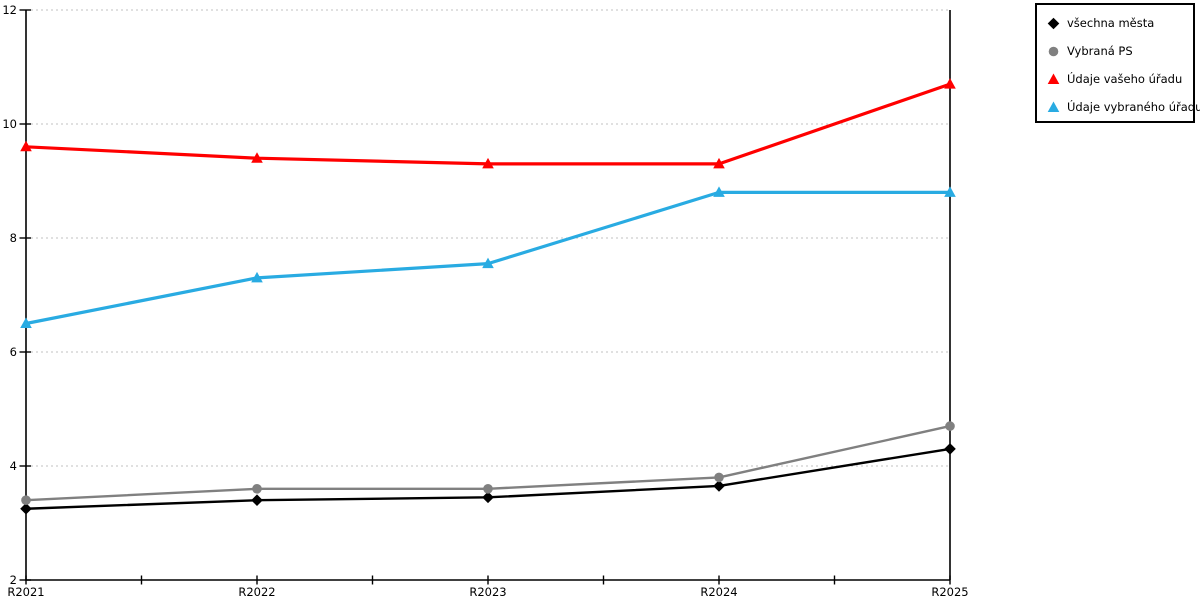 The width and height of the screenshot is (1200, 600). Describe the element at coordinates (13, 466) in the screenshot. I see `y-axis-label: 4` at that location.